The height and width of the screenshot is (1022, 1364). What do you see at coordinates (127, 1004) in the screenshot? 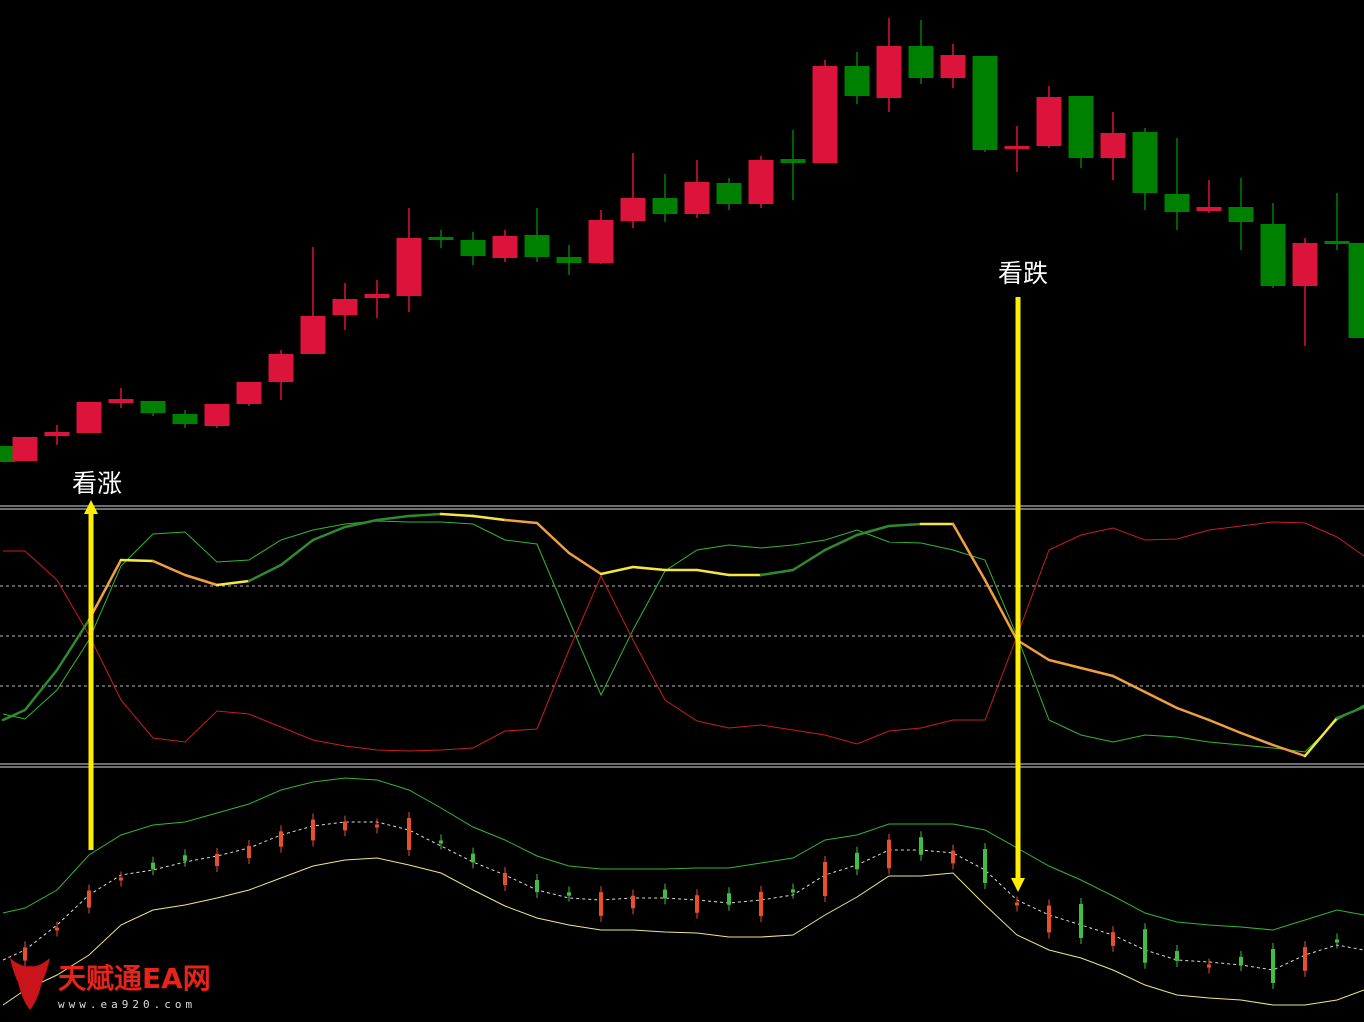
I see `watermark-url: www.ea920.com` at bounding box center [127, 1004].